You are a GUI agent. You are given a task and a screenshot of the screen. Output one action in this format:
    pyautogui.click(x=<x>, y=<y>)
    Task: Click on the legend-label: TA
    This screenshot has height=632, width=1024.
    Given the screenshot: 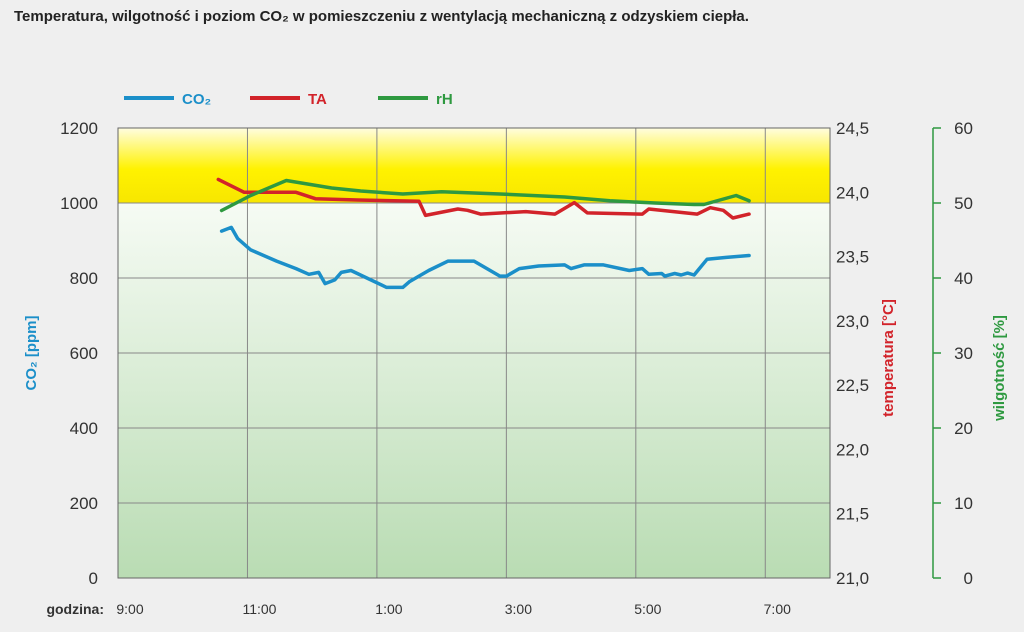 What is the action you would take?
    pyautogui.click(x=317, y=99)
    